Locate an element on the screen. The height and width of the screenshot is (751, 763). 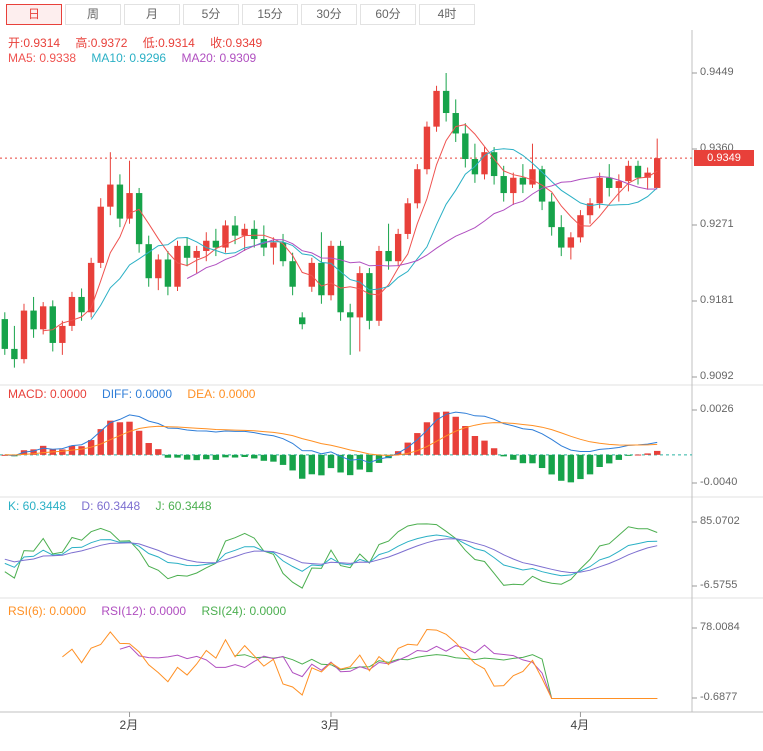
diff-value: DIFF: 0.0000 is located at coordinates (137, 394).